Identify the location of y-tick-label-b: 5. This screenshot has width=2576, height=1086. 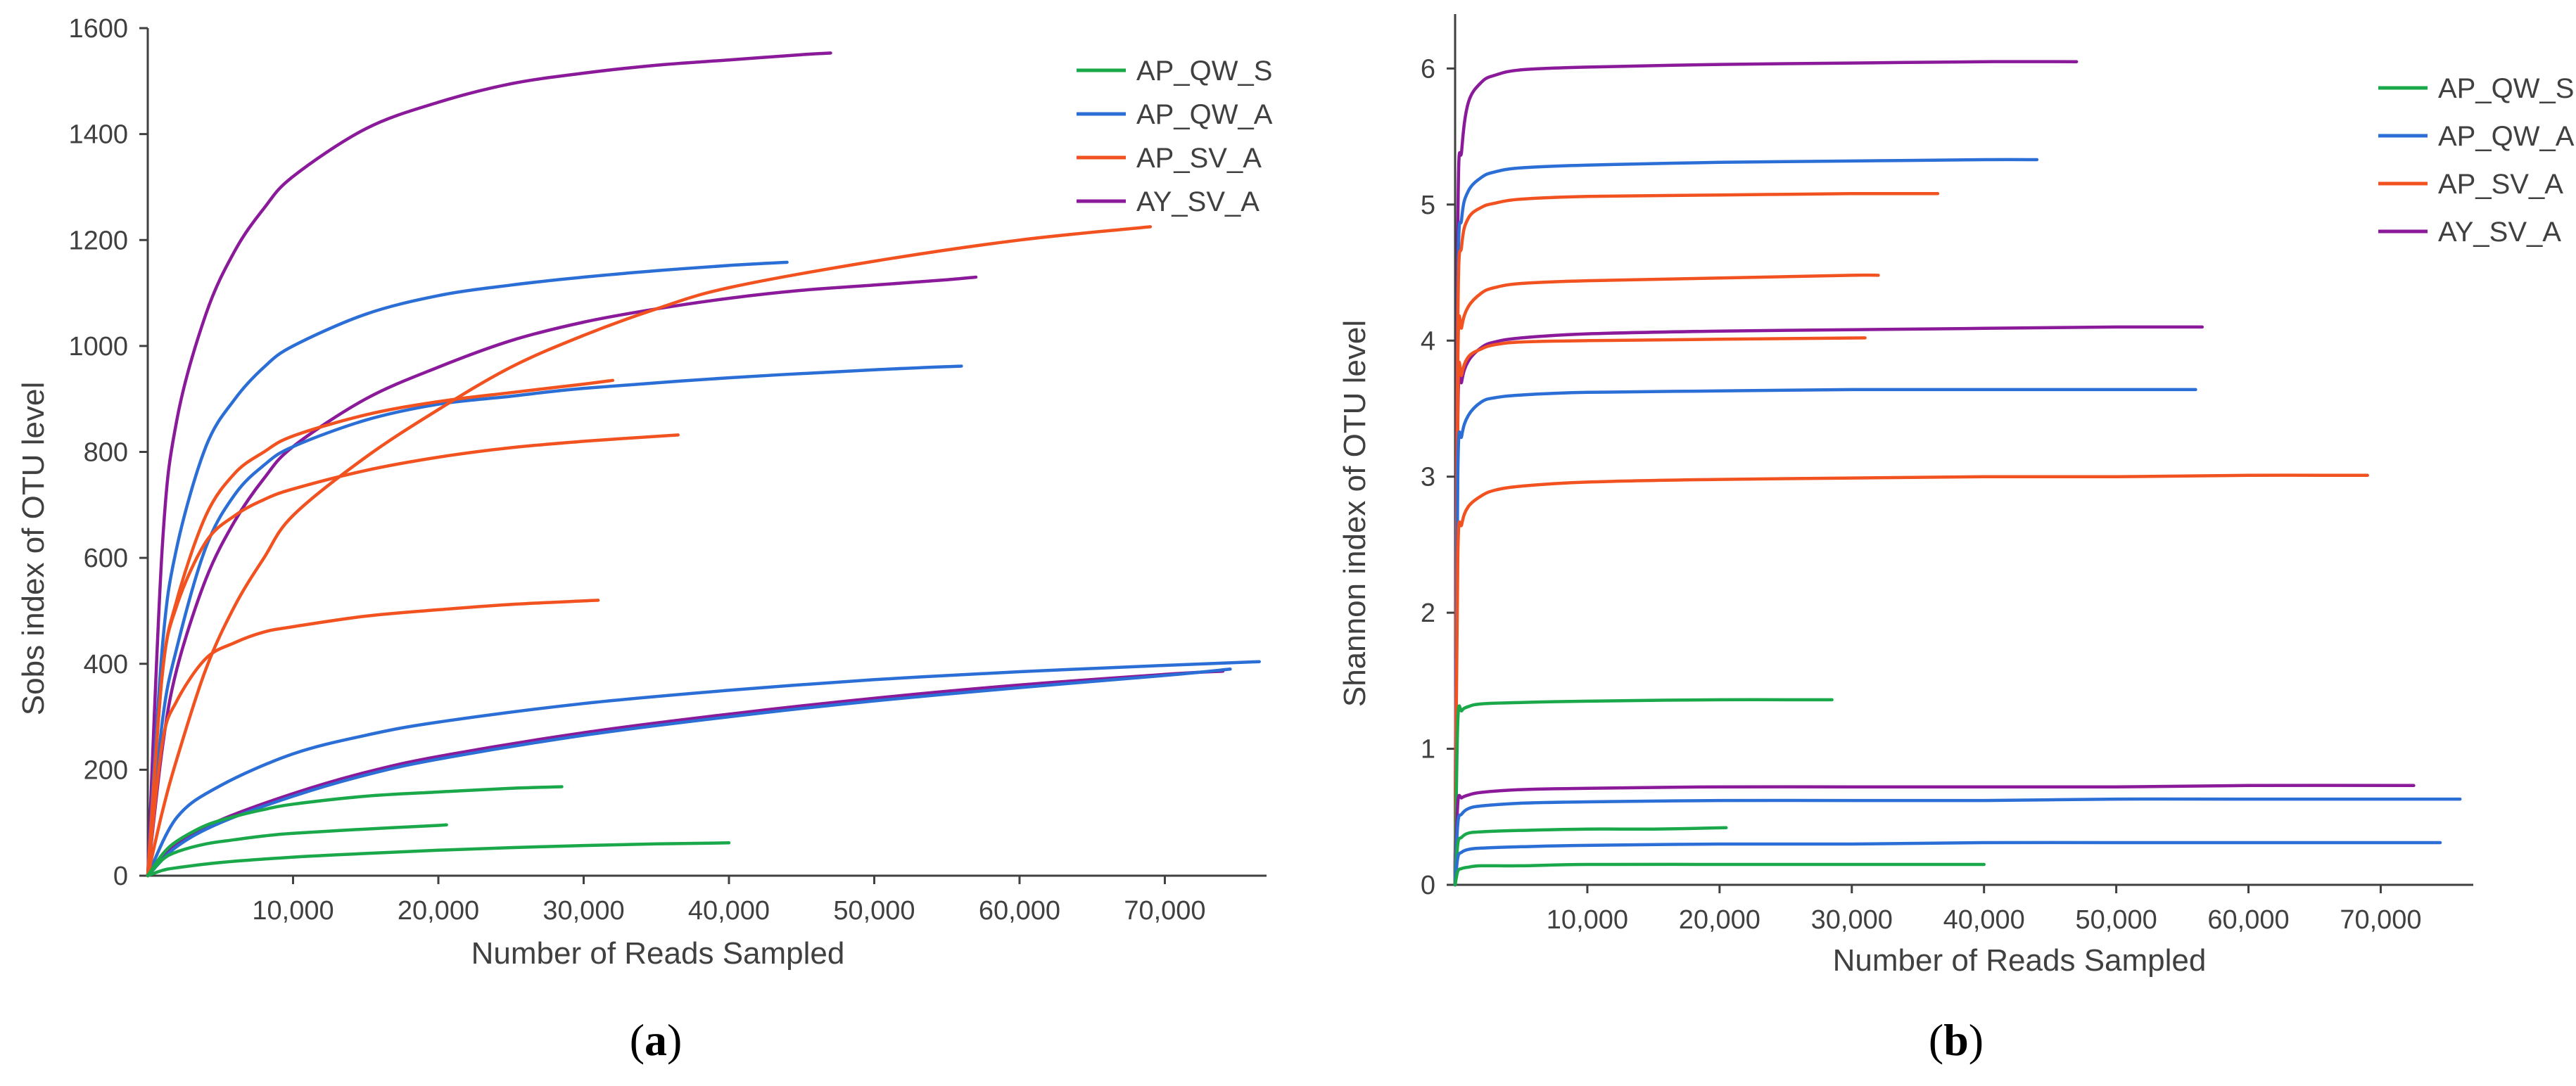
(1428, 205).